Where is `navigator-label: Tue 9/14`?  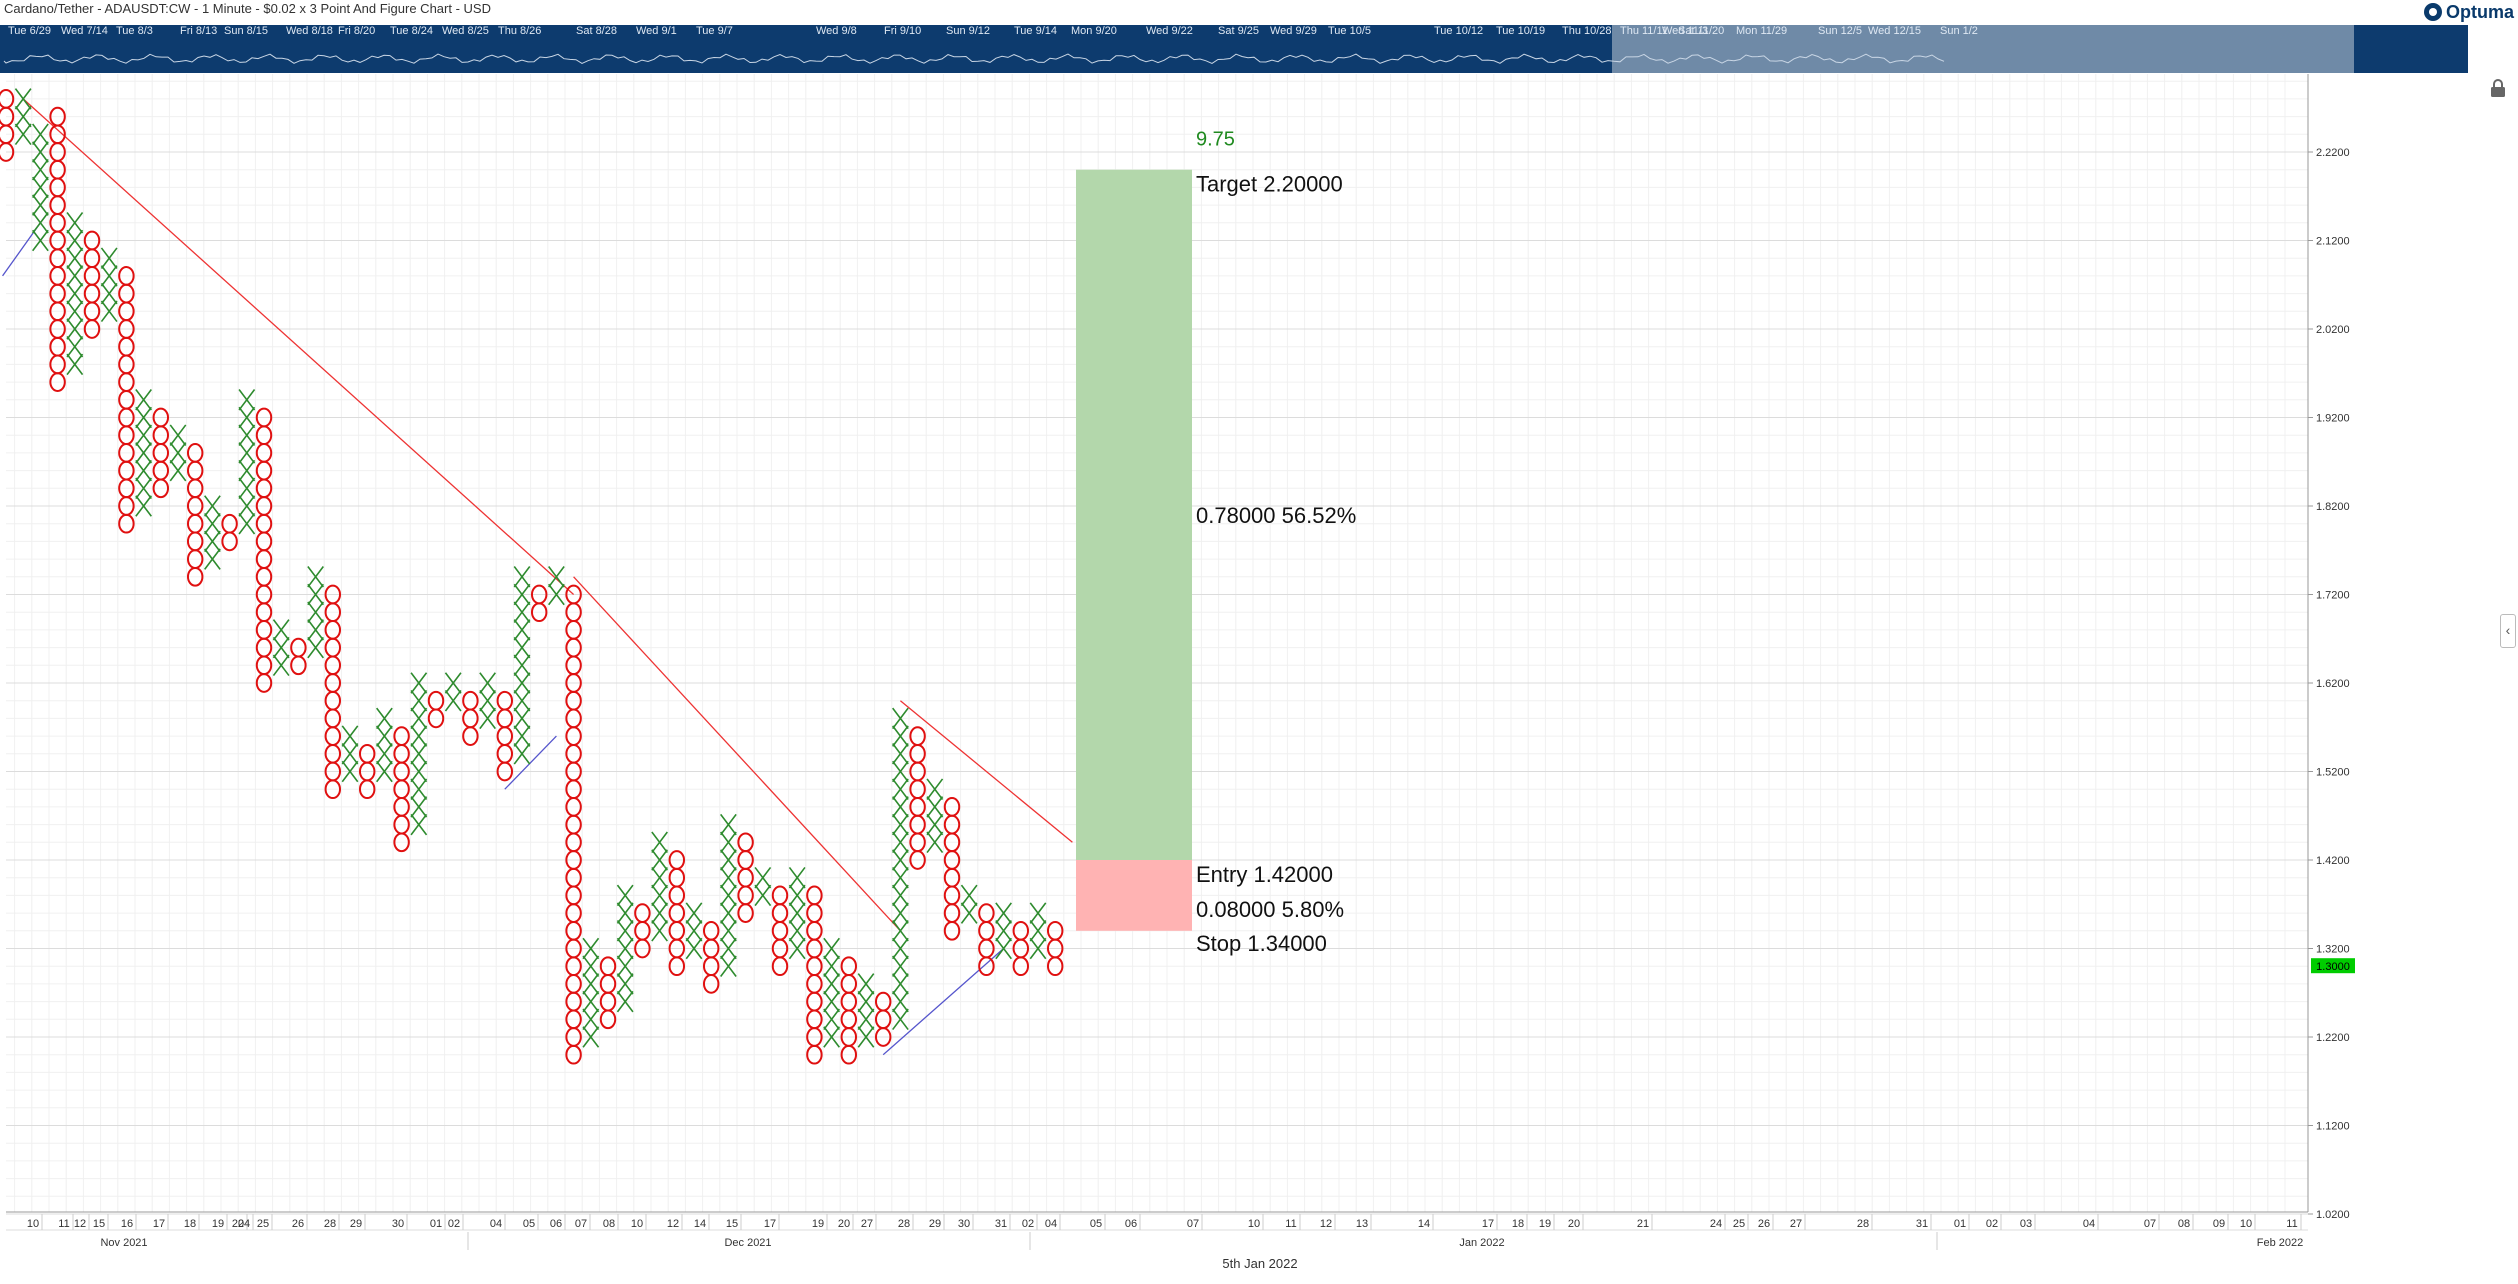 navigator-label: Tue 9/14 is located at coordinates (1036, 31).